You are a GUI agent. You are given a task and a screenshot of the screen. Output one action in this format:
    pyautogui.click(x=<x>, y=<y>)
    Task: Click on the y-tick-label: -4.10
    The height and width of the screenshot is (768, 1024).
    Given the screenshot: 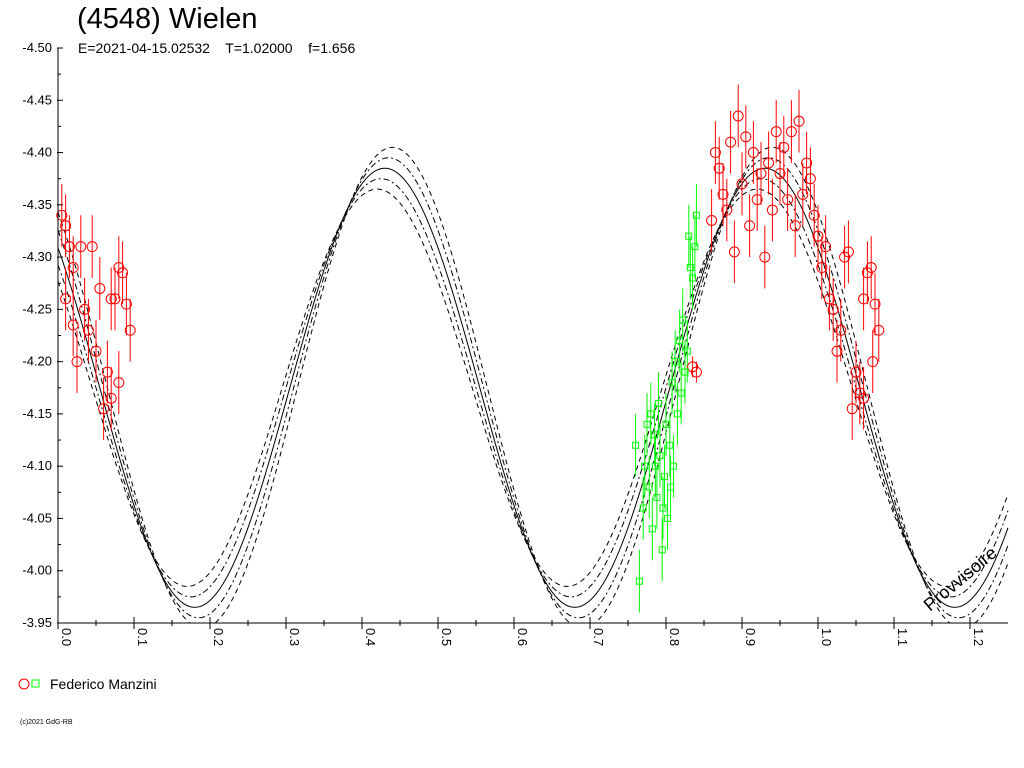 What is the action you would take?
    pyautogui.click(x=37, y=465)
    